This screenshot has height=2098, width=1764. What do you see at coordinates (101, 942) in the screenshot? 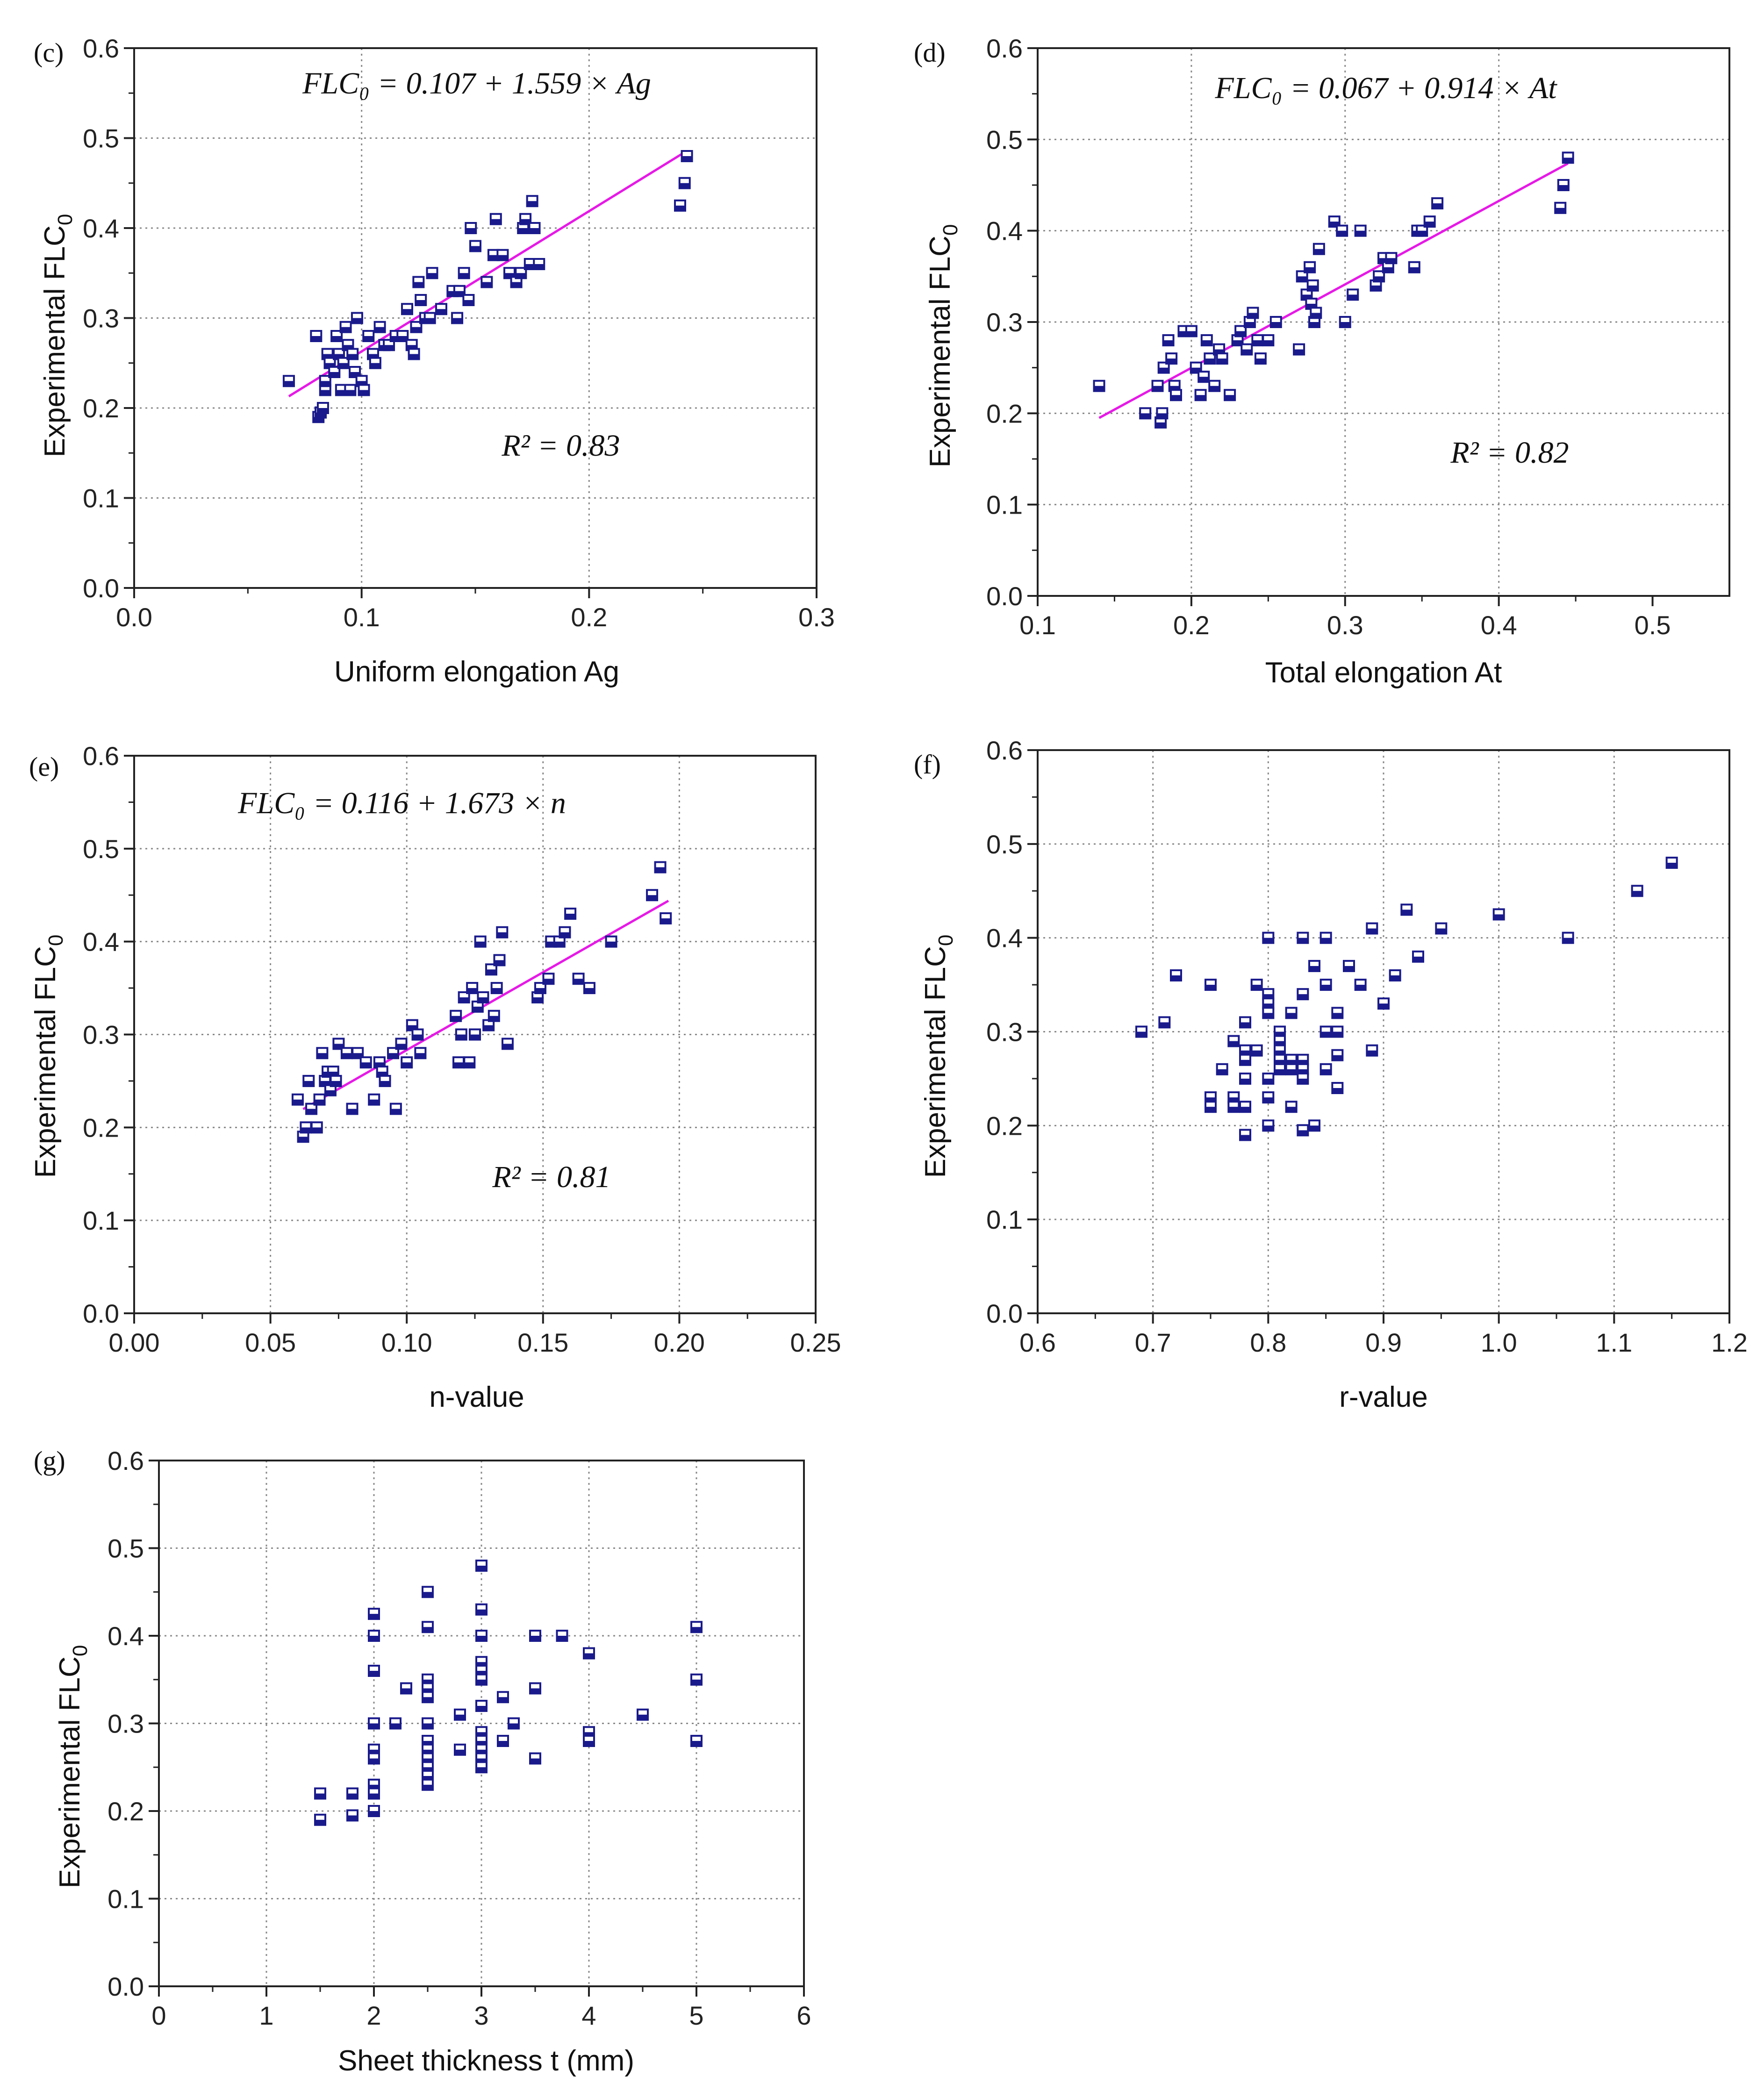
I see `y-tick-label: 0.4` at bounding box center [101, 942].